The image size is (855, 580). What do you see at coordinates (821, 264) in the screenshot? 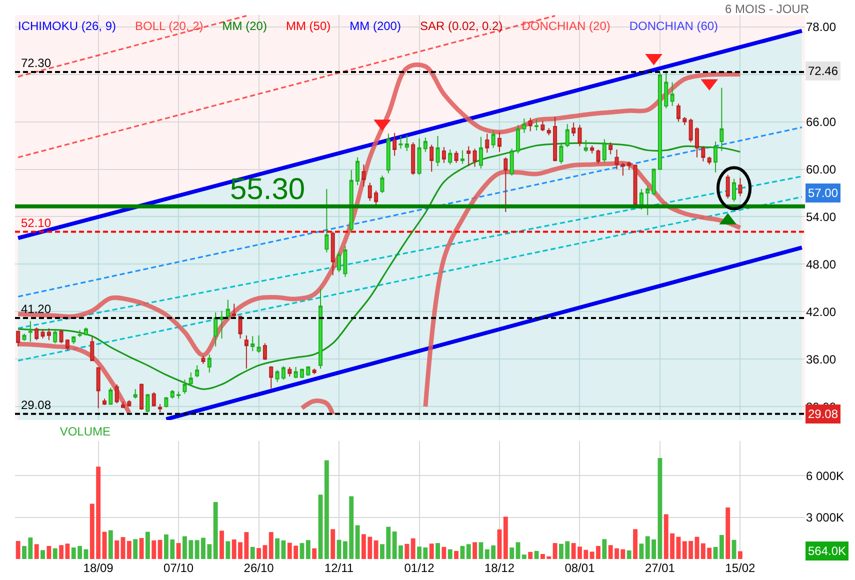
I see `y-tick-label: 48.00` at bounding box center [821, 264].